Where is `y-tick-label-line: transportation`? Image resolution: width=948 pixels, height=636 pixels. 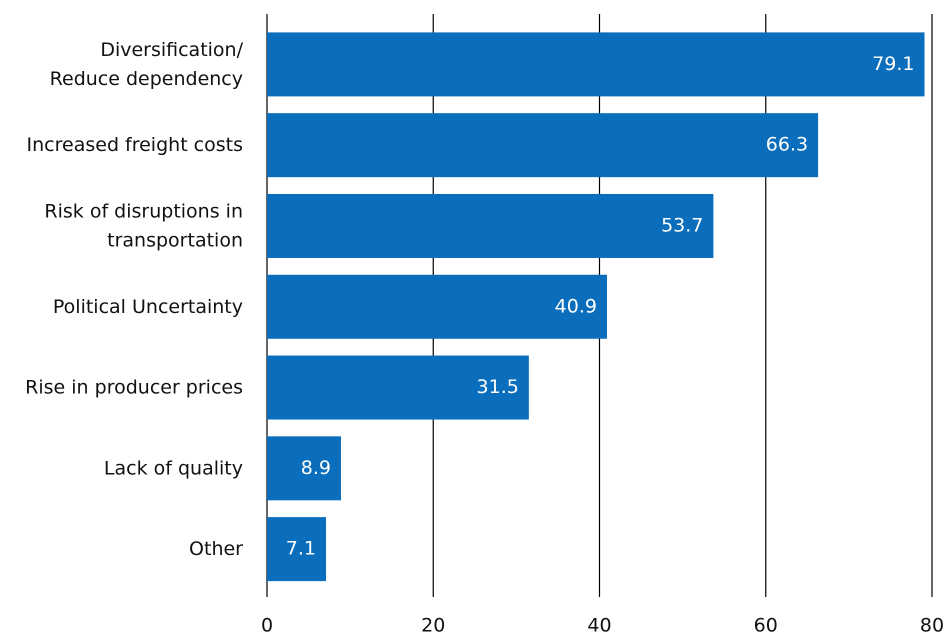
y-tick-label-line: transportation is located at coordinates (175, 240).